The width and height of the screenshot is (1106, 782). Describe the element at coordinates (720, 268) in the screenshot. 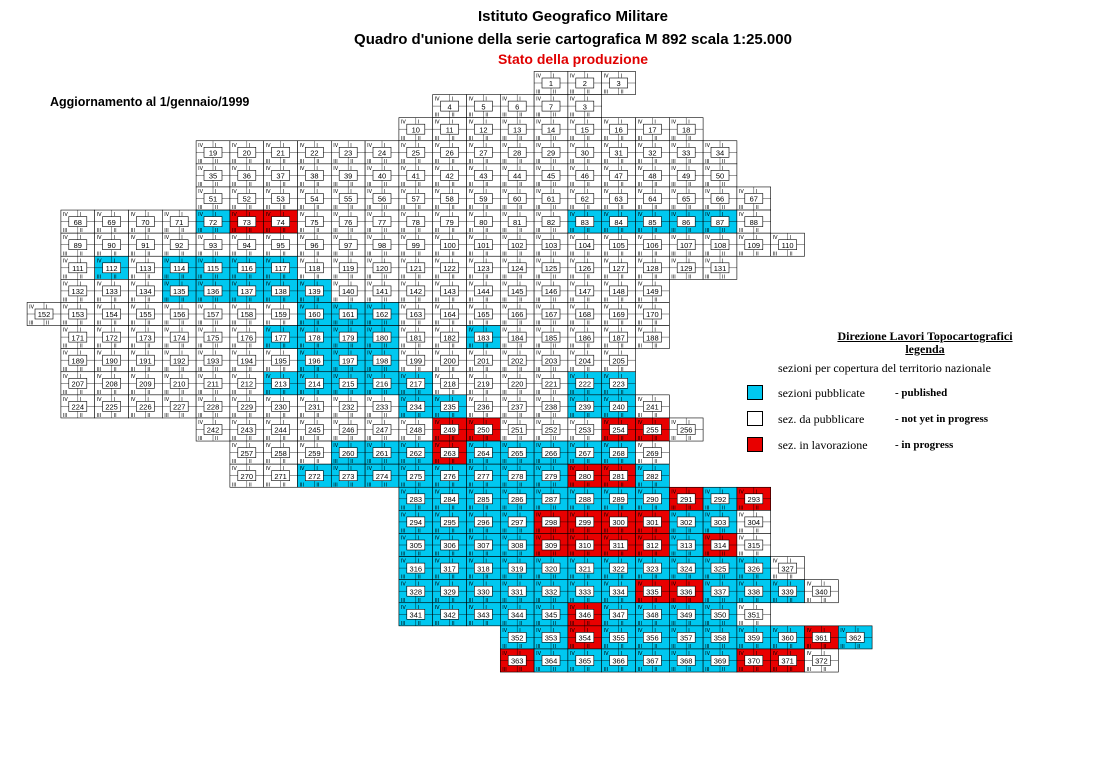

I see `sheet-number: 131` at that location.